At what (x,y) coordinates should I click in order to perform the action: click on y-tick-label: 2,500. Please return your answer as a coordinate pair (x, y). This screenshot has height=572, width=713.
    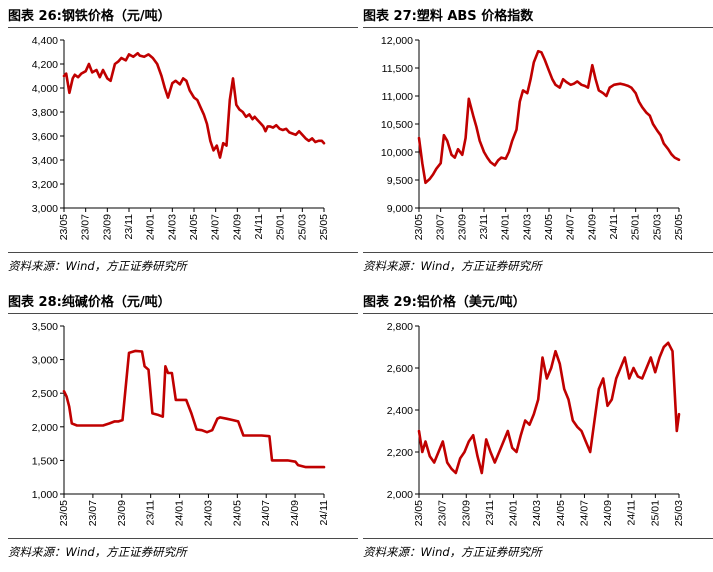
    Looking at the image, I should click on (45, 394).